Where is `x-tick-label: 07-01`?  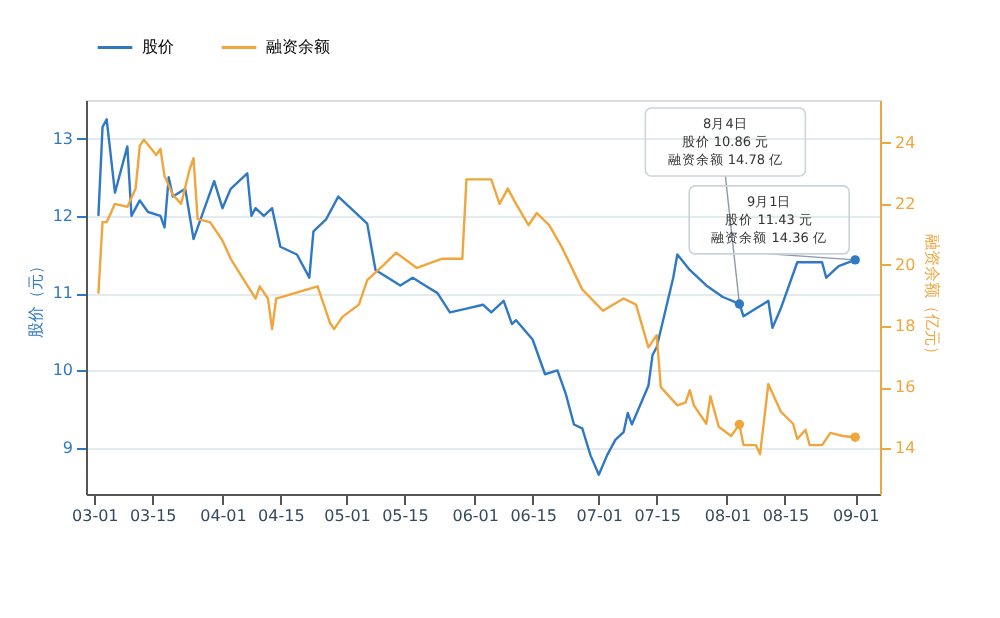 x-tick-label: 07-01 is located at coordinates (600, 516).